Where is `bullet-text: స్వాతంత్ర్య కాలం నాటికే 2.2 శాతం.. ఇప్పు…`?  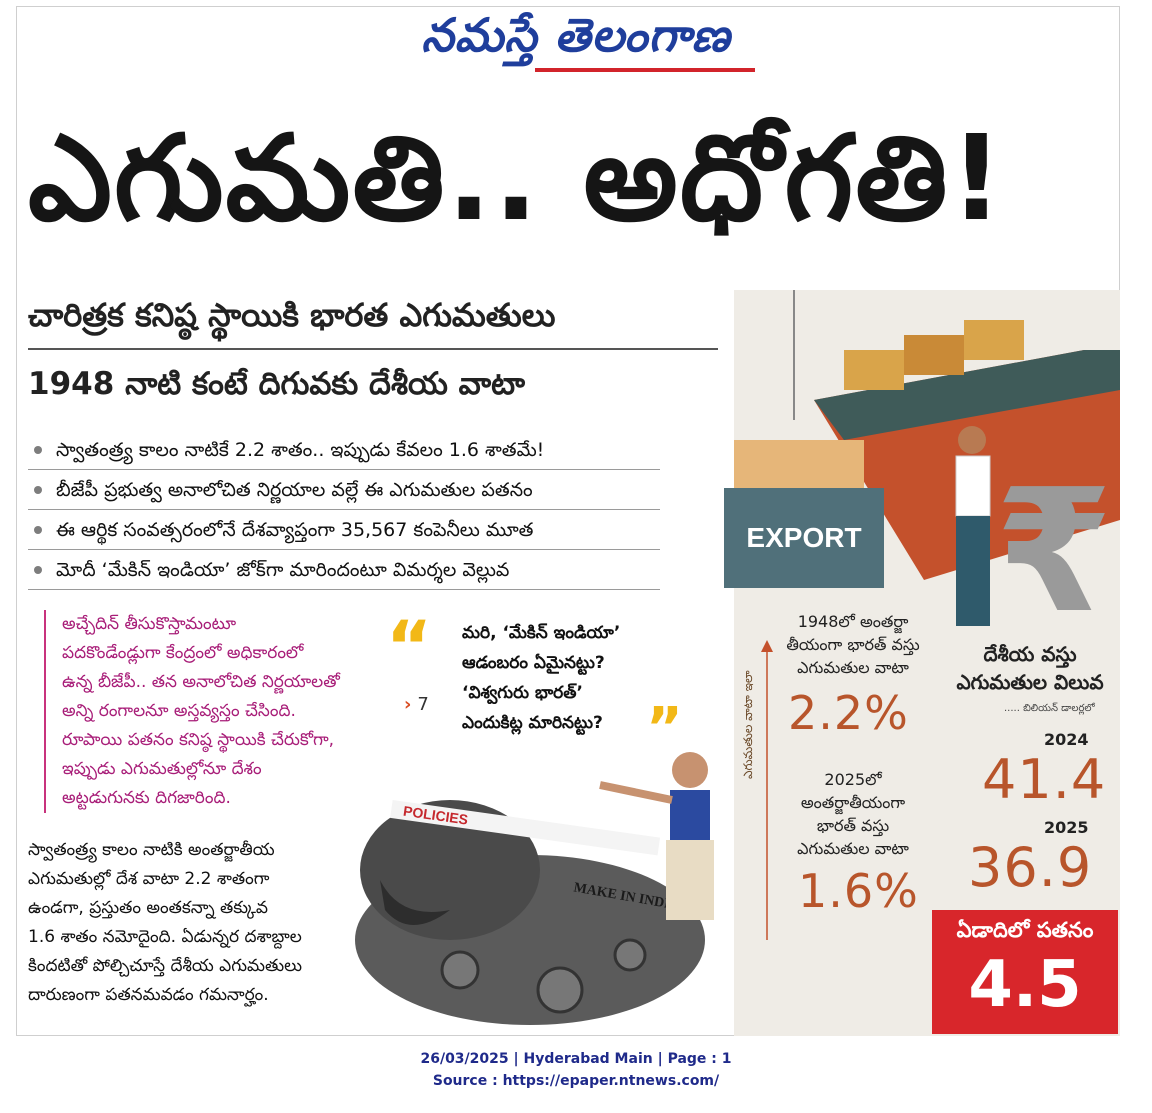 bullet-text: స్వాతంత్ర్య కాలం నాటికే 2.2 శాతం.. ఇప్పు… is located at coordinates (300, 450).